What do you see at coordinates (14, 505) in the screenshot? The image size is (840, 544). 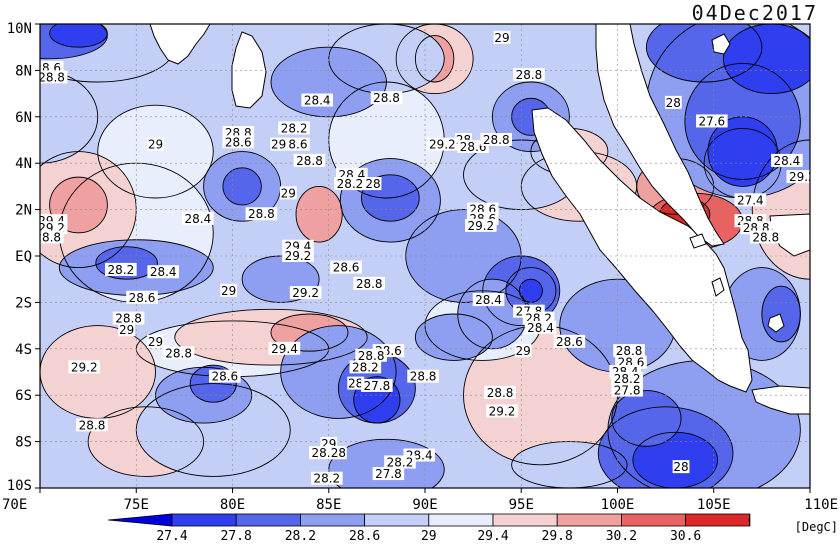 I see `lon-tick-label: 70E` at bounding box center [14, 505].